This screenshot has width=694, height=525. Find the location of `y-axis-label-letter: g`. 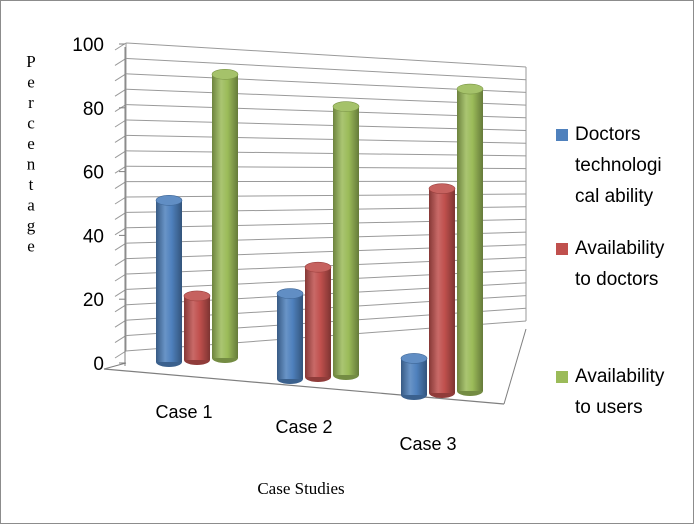

y-axis-label-letter: g is located at coordinates (31, 225).